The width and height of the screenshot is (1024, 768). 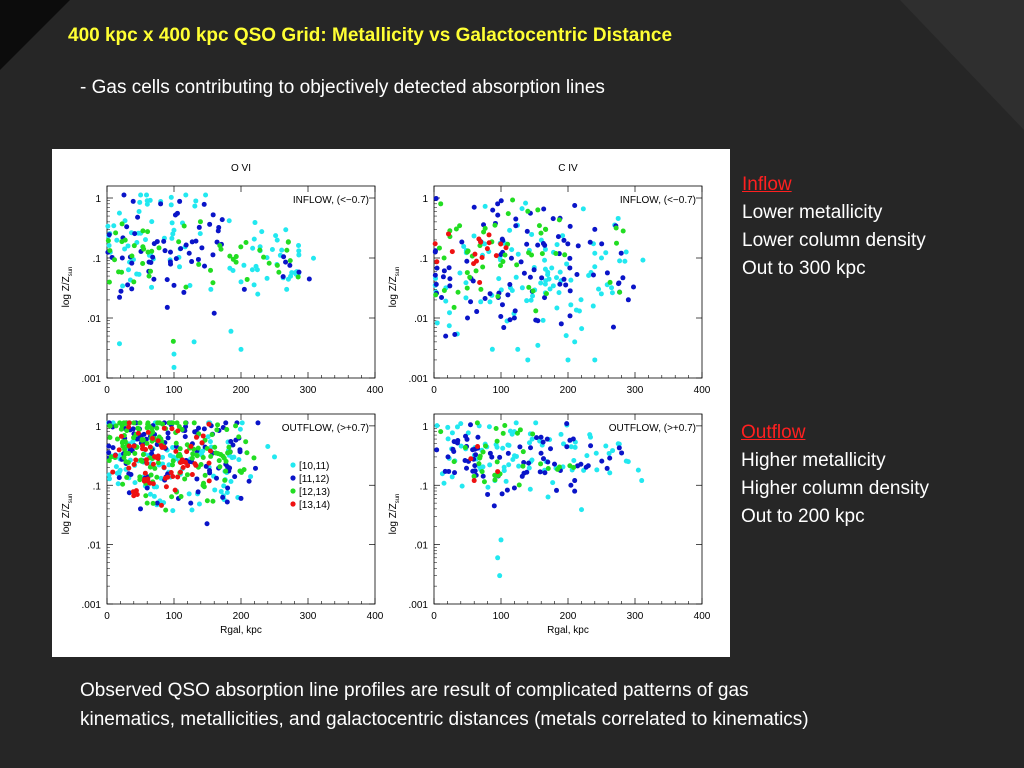 What do you see at coordinates (308, 390) in the screenshot?
I see `x-tick-label: 300` at bounding box center [308, 390].